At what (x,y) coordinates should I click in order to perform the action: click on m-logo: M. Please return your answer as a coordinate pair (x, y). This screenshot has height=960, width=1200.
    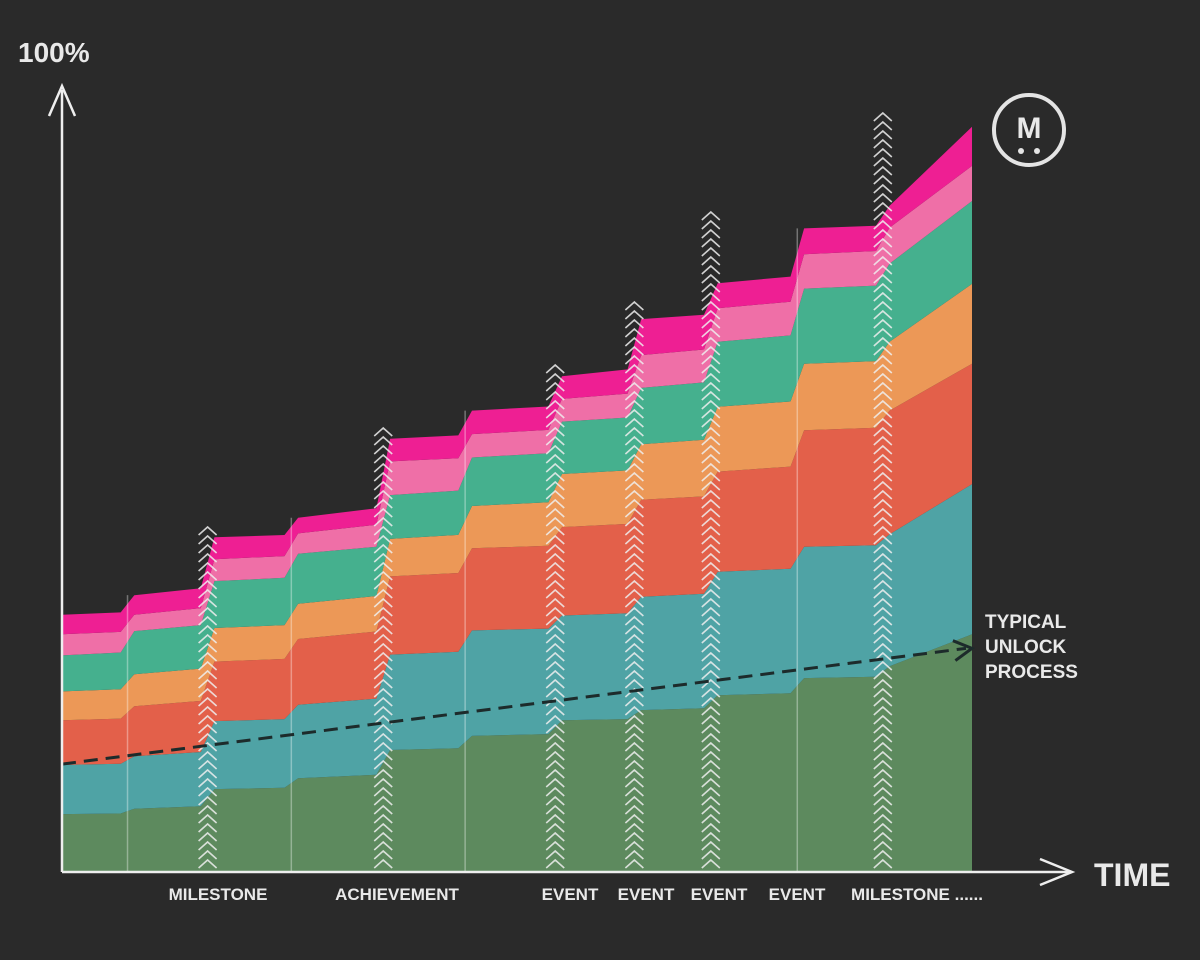
    Looking at the image, I should click on (1029, 130).